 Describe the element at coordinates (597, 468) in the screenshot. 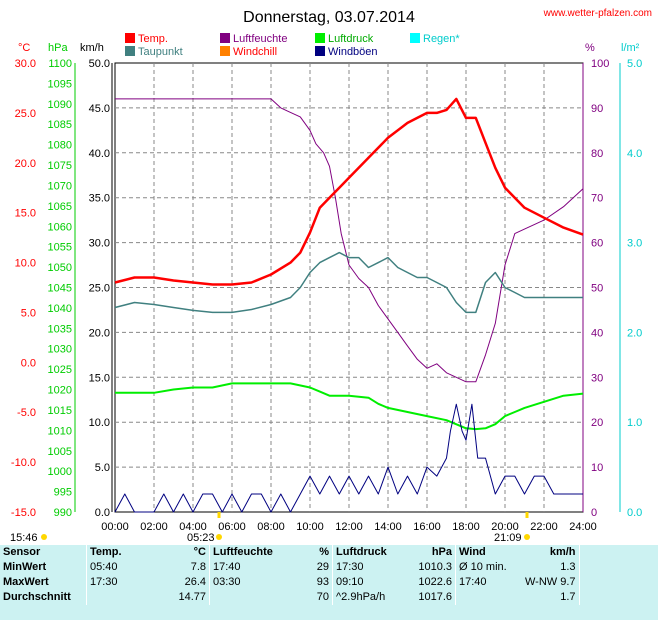

I see `humidity-tick-label: 10` at that location.